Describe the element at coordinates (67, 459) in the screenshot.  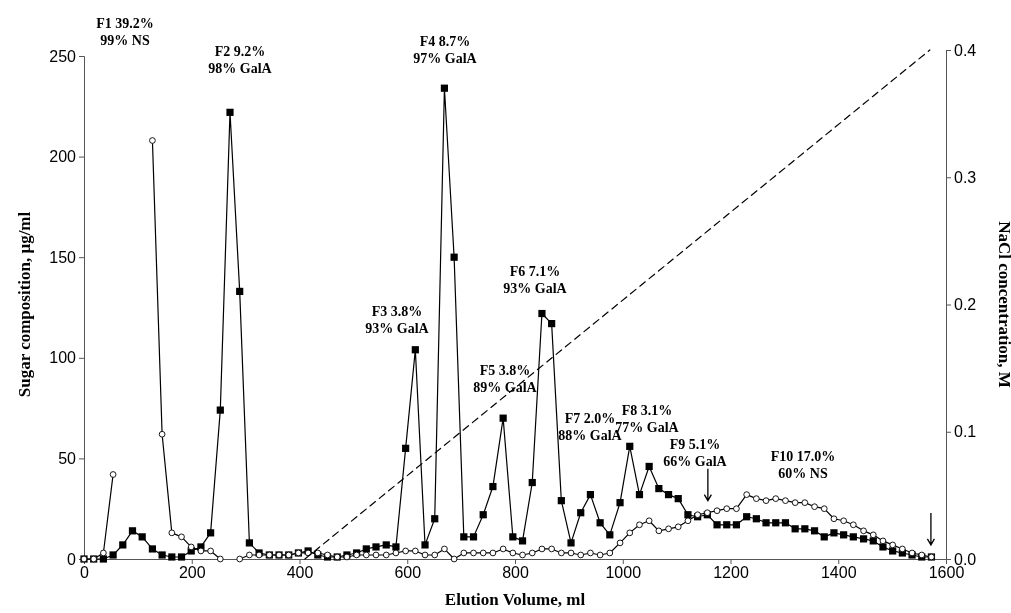
I see `y-tick-label: 50` at that location.